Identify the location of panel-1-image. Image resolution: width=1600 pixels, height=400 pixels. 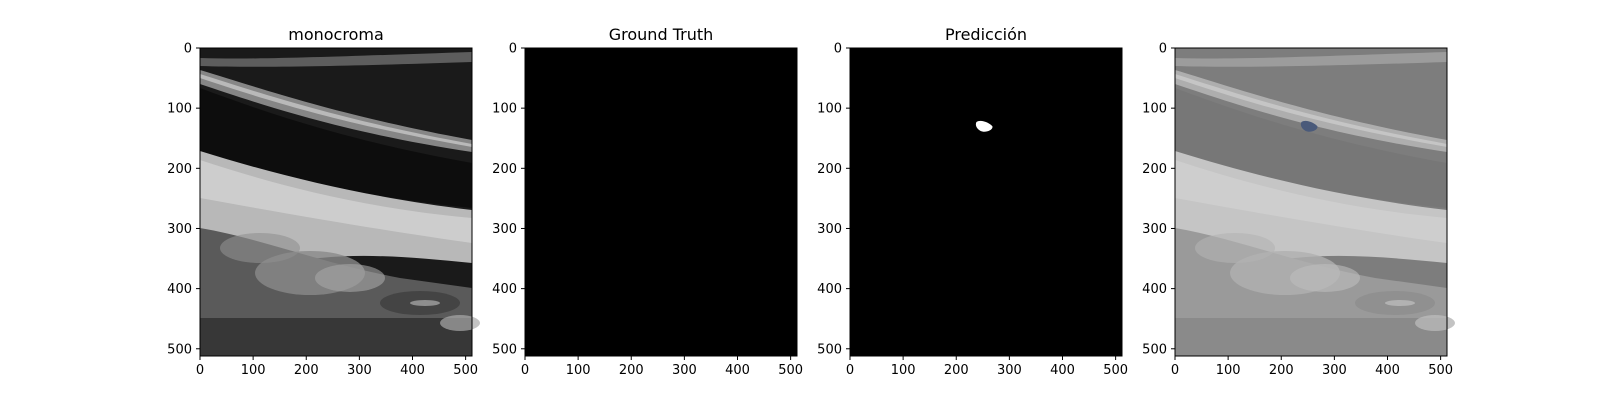
(340, 202).